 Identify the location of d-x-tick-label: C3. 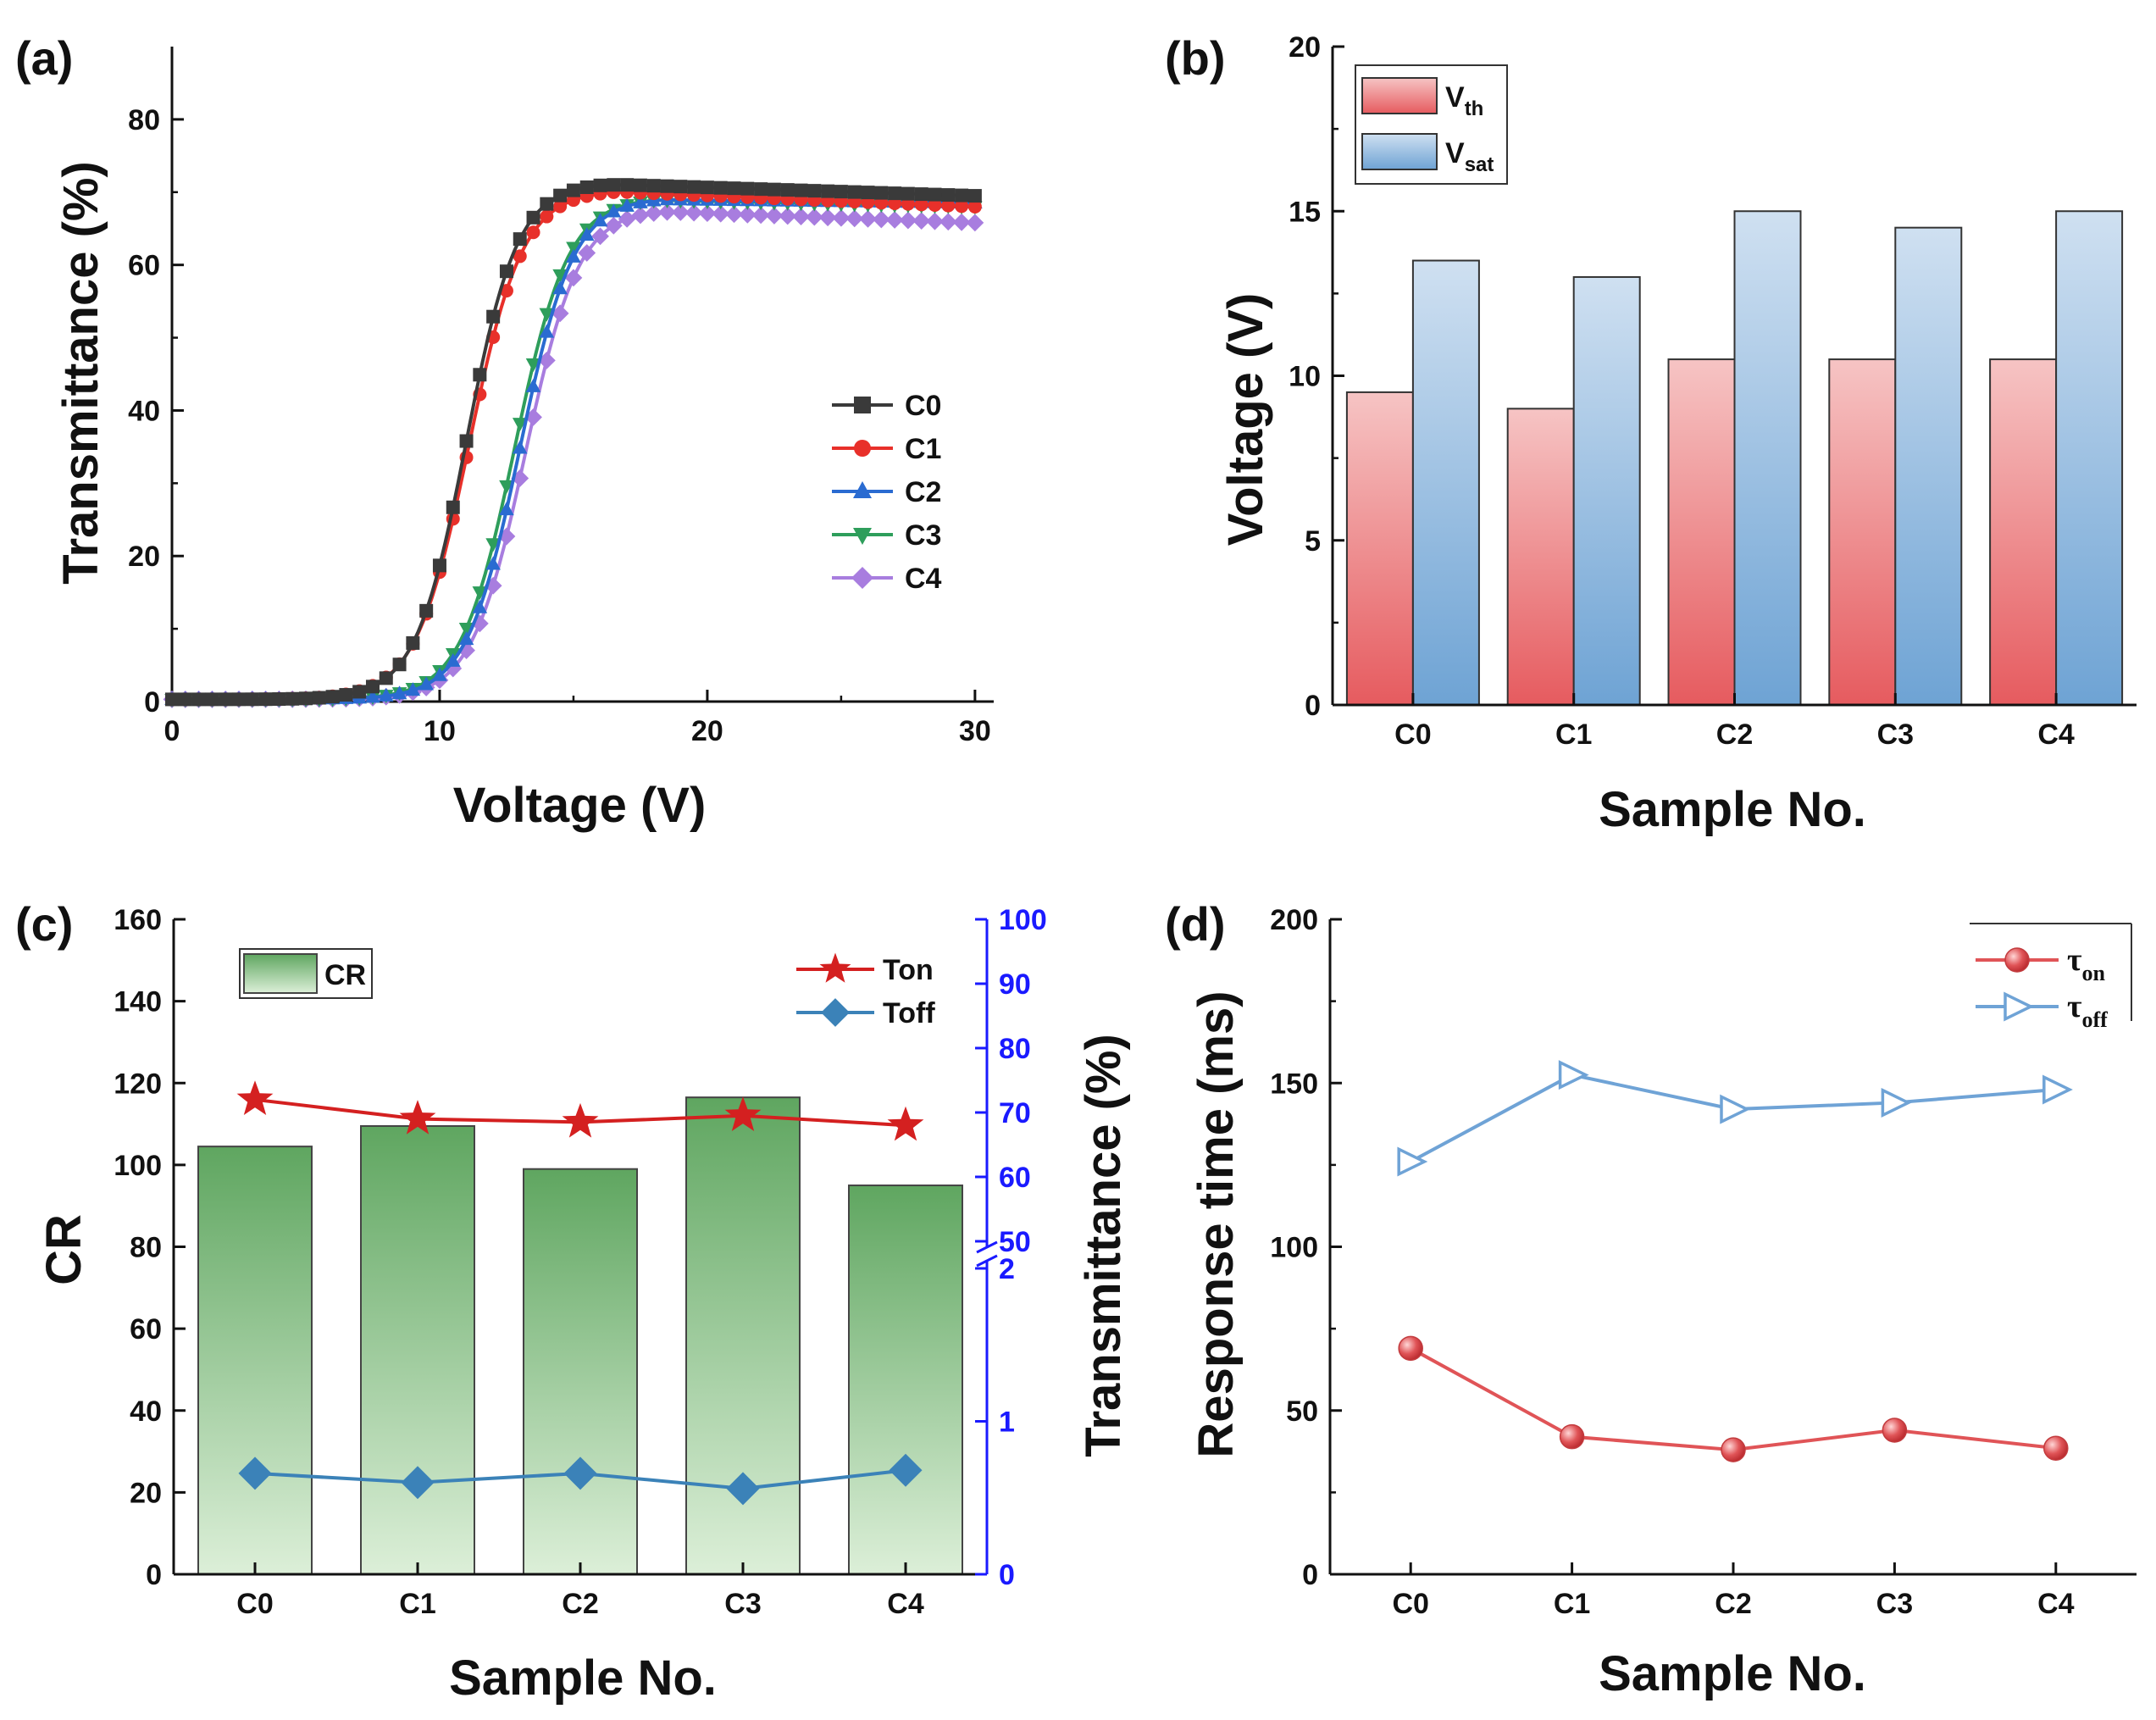
(1894, 1604).